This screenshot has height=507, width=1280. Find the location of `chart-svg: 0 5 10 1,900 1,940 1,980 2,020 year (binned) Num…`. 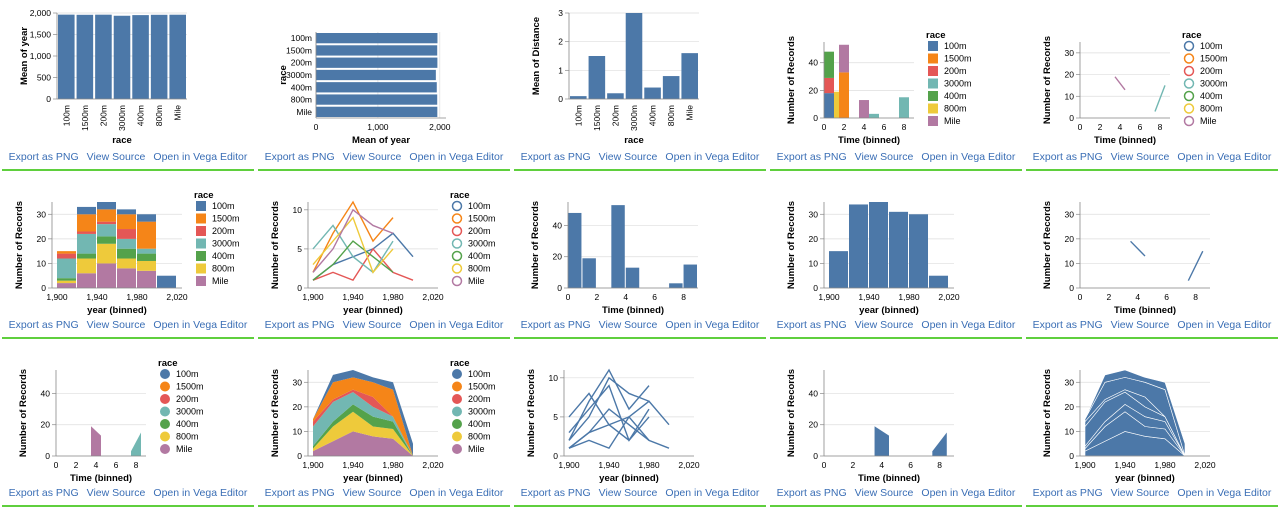

chart-svg: 0 5 10 1,900 1,940 1,980 2,020 year (binned) Num… is located at coordinates (613, 426).